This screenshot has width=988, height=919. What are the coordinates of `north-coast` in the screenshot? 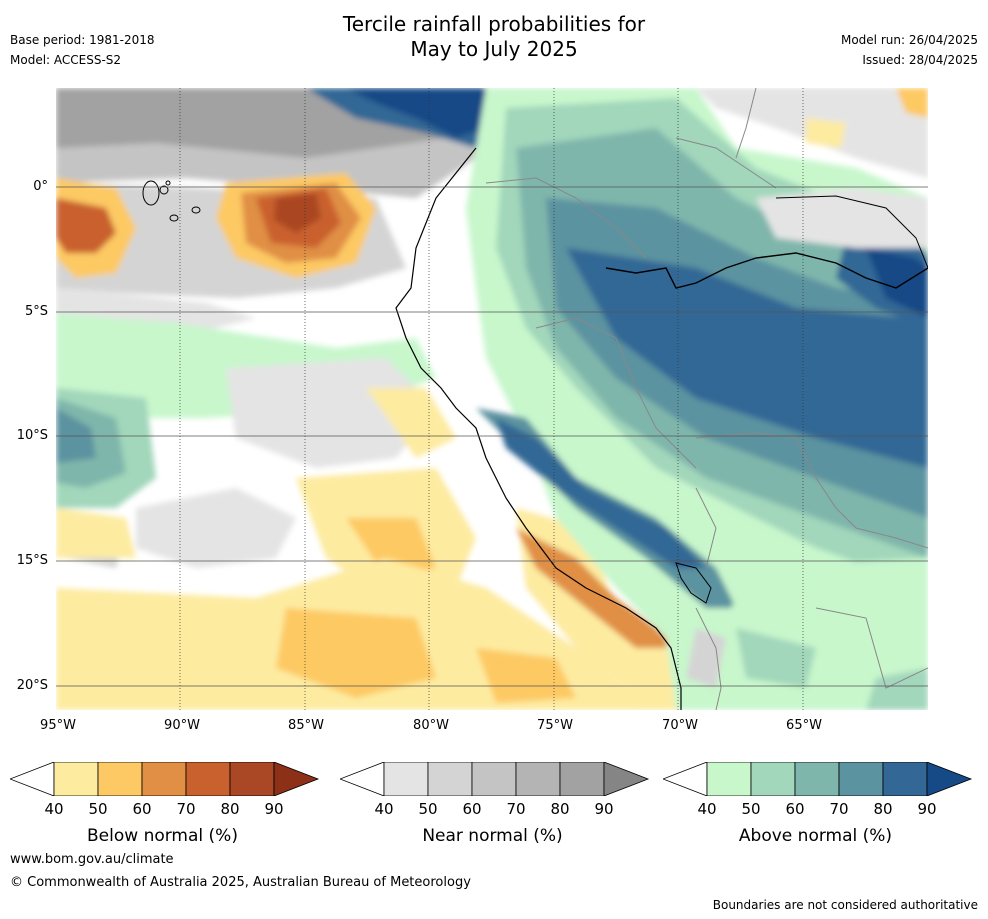 It's located at (851, 232).